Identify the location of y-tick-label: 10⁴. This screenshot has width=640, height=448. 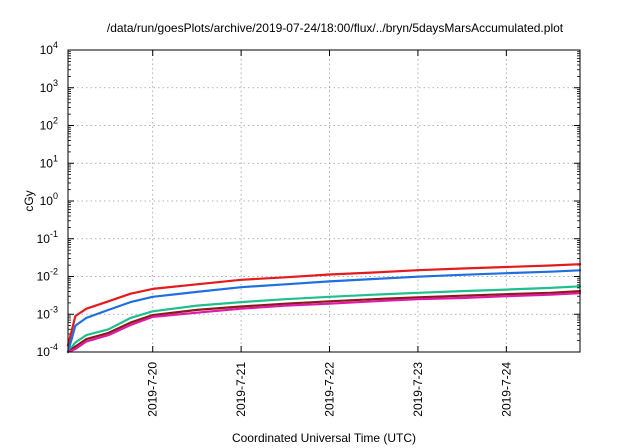
(49, 48).